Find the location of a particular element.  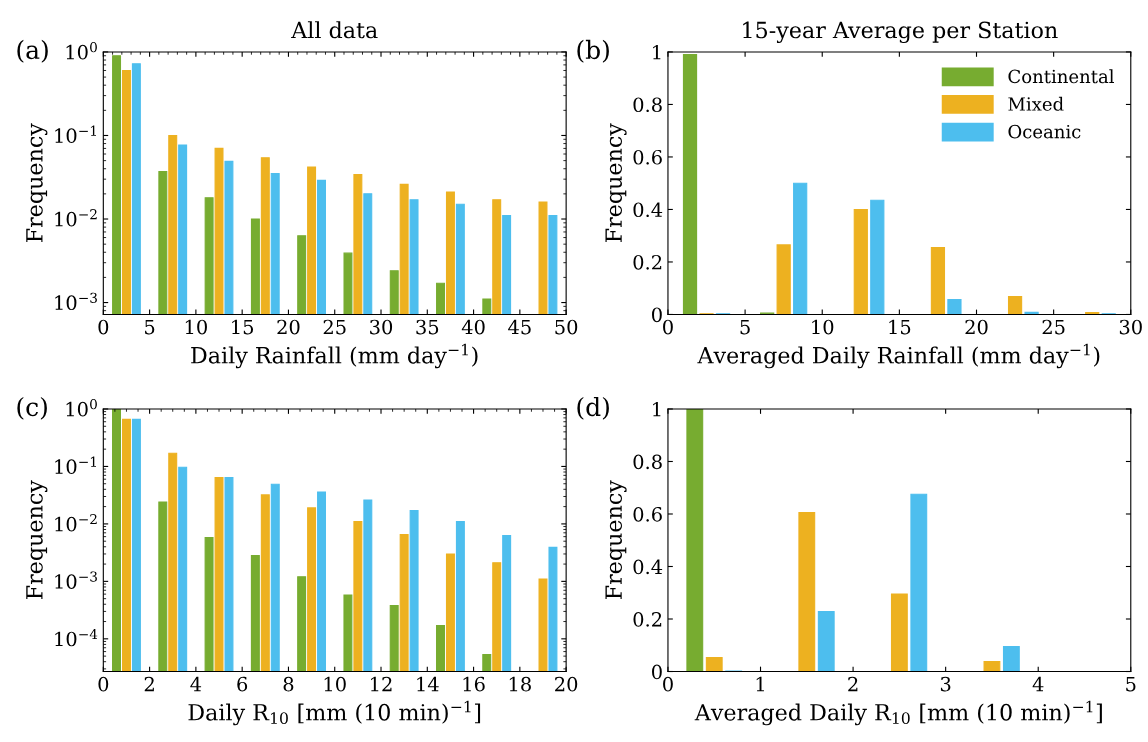

x-axis-title: Daily Rainfall (mm day$^{−1}$) is located at coordinates (334, 356).